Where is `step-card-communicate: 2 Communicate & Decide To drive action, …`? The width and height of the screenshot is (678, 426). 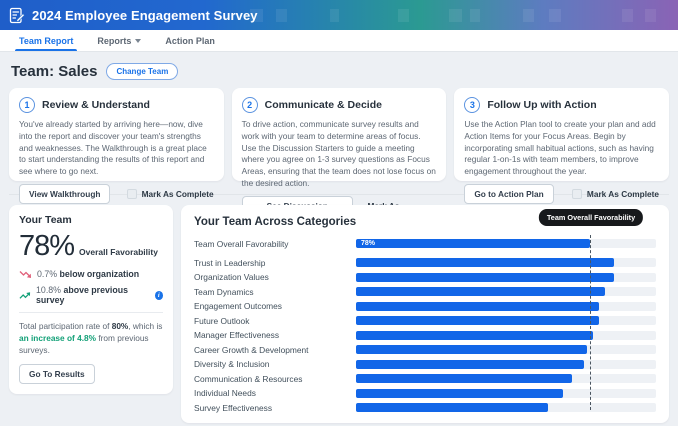 step-card-communicate: 2 Communicate & Decide To drive action, … is located at coordinates (339, 157).